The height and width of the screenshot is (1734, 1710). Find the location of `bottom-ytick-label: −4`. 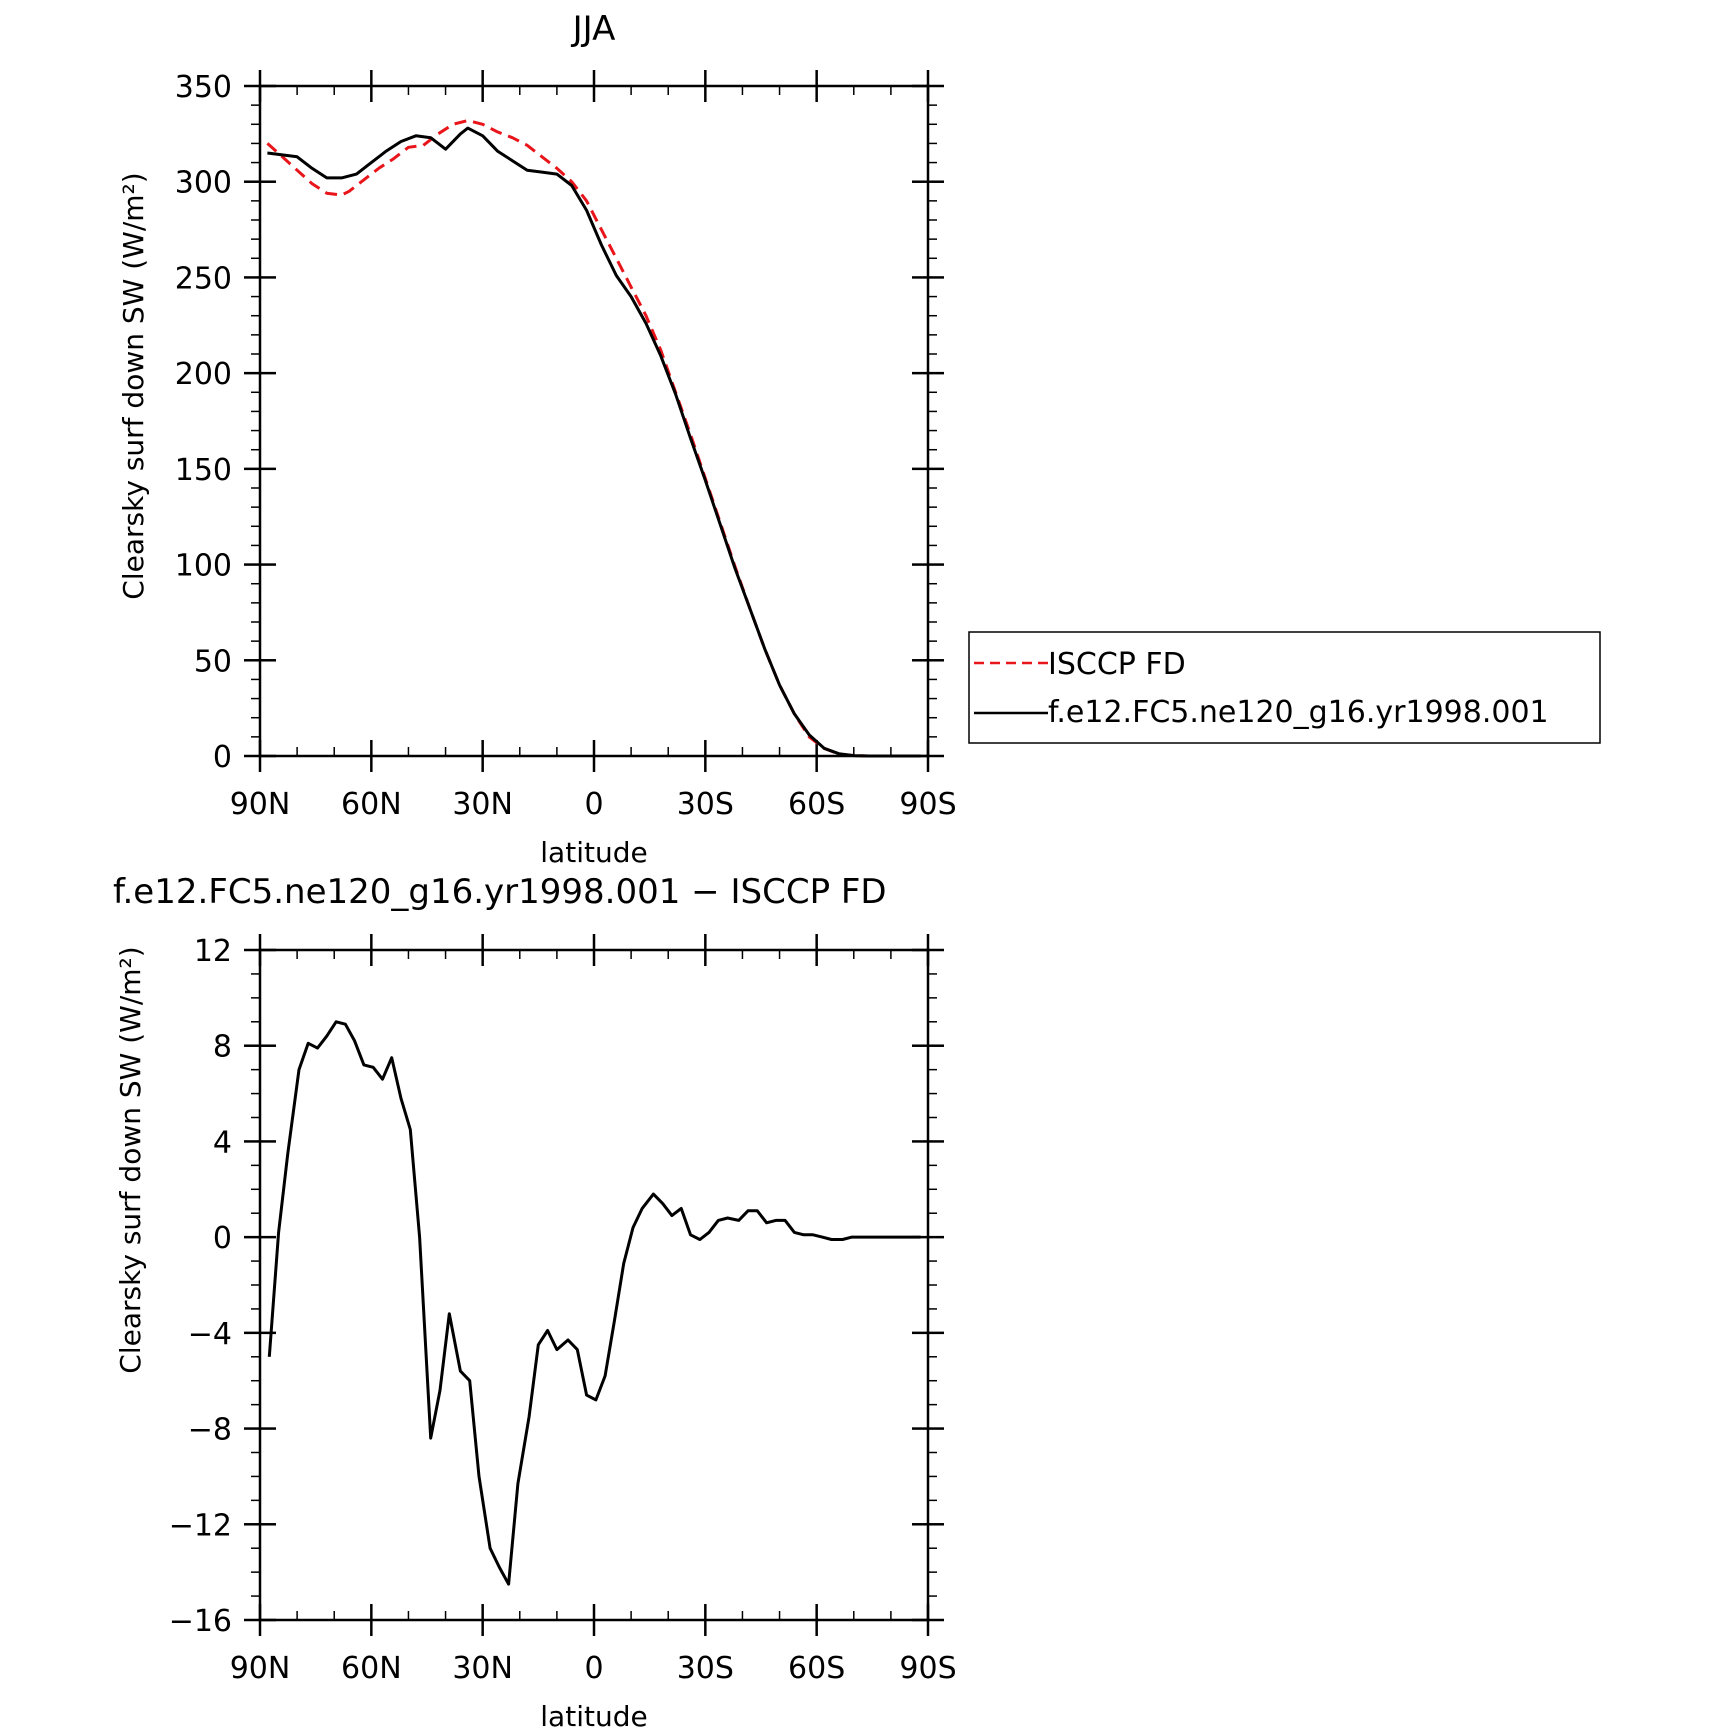

bottom-ytick-label: −4 is located at coordinates (210, 1334).